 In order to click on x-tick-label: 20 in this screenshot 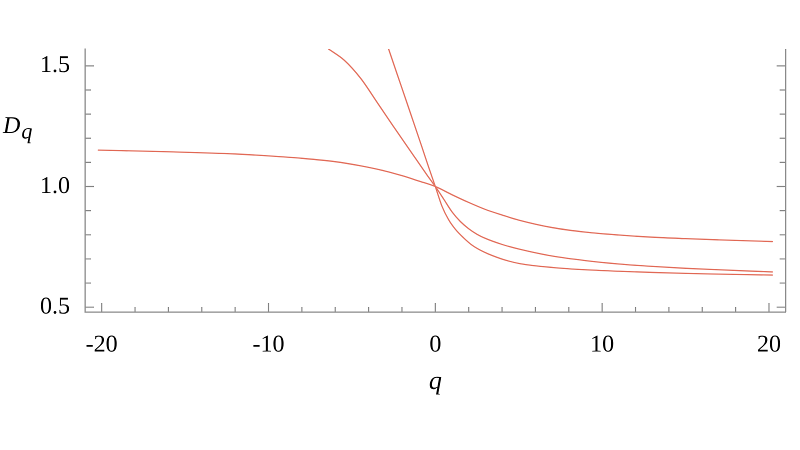, I will do `click(768, 345)`.